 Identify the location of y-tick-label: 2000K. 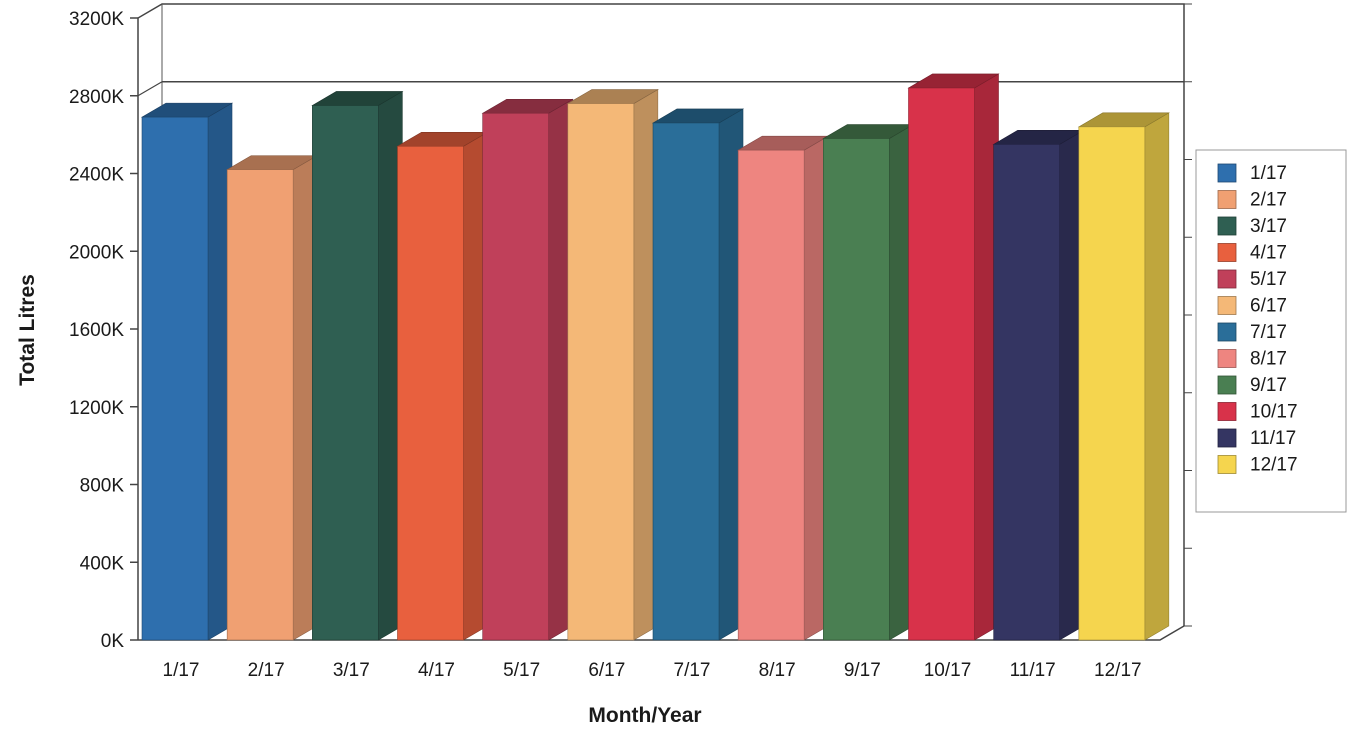
(96, 252).